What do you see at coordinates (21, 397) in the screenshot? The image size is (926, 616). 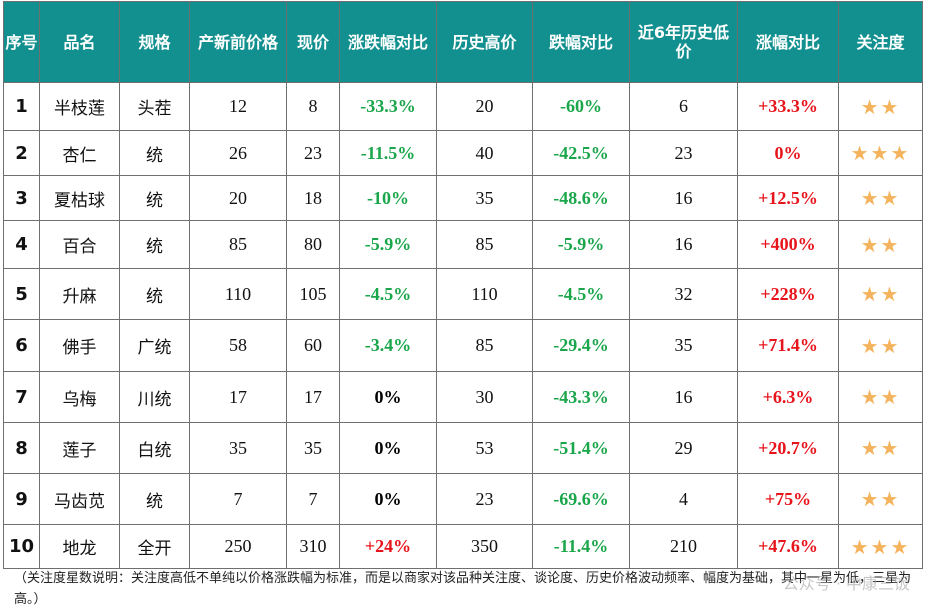 I see `index-cell: 7` at bounding box center [21, 397].